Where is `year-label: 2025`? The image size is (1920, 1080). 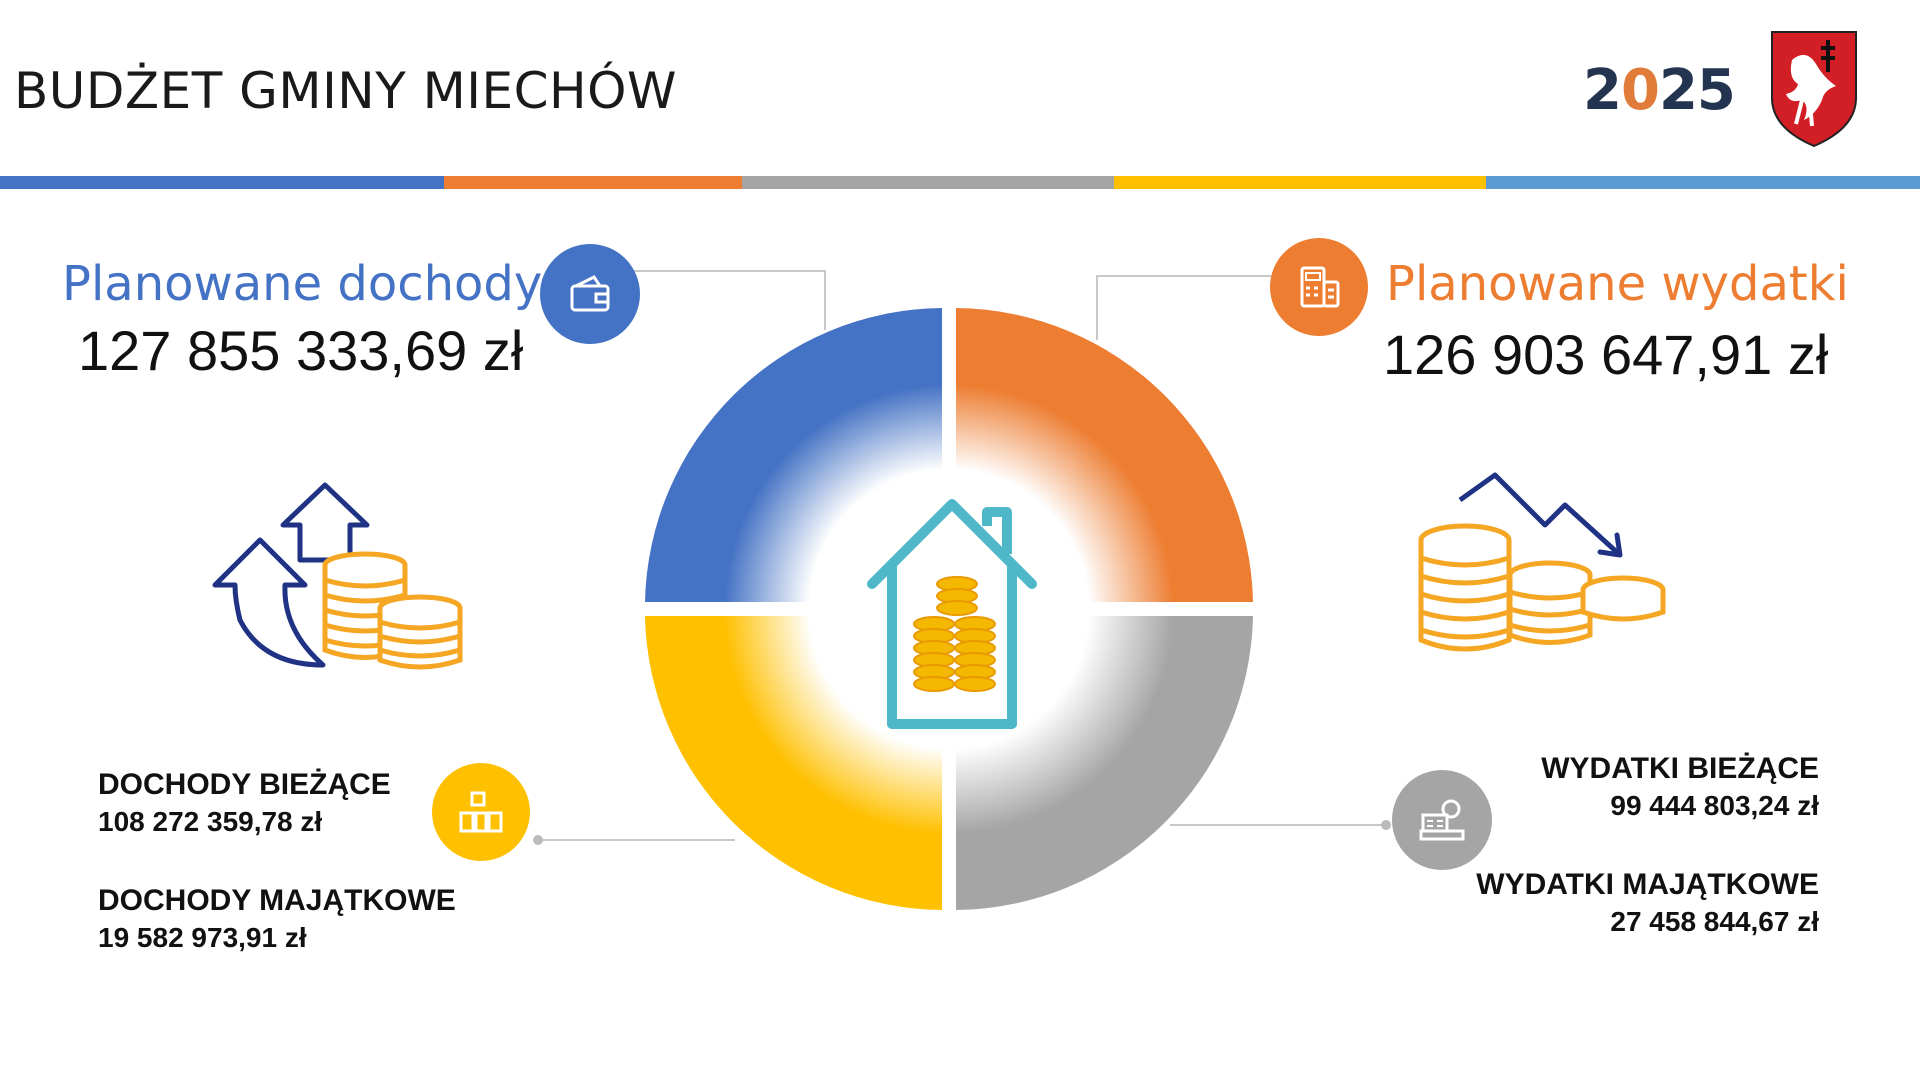
year-label: 2025 is located at coordinates (1659, 90).